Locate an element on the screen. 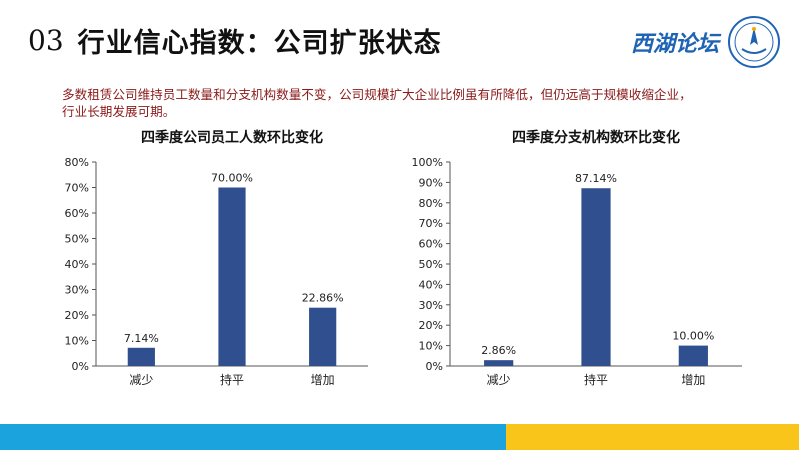 This screenshot has height=450, width=799. data-label: 70.00% is located at coordinates (232, 178).